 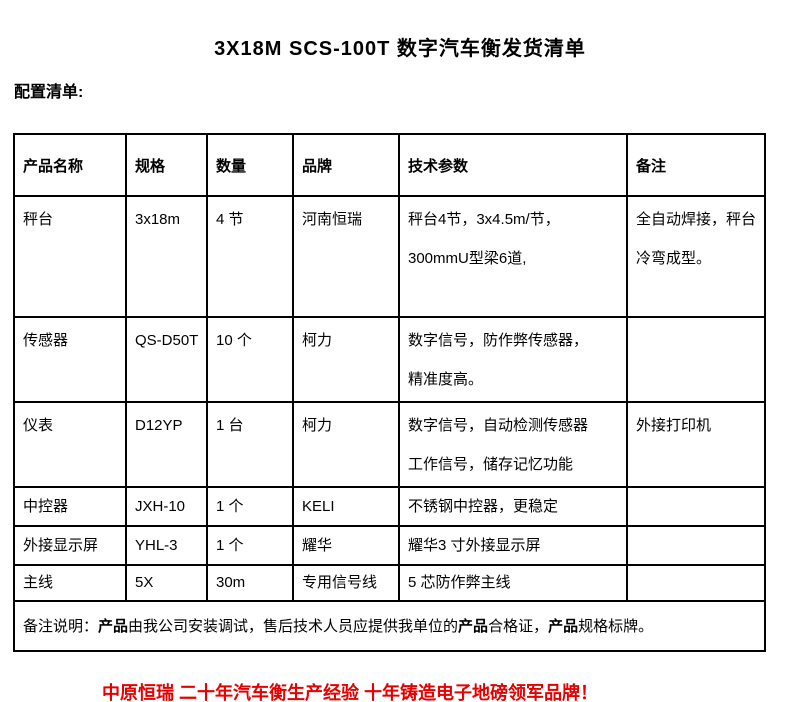 What do you see at coordinates (400, 49) in the screenshot?
I see `page-title: 3X18M SCS-100T 数字汽车衡发货清单` at bounding box center [400, 49].